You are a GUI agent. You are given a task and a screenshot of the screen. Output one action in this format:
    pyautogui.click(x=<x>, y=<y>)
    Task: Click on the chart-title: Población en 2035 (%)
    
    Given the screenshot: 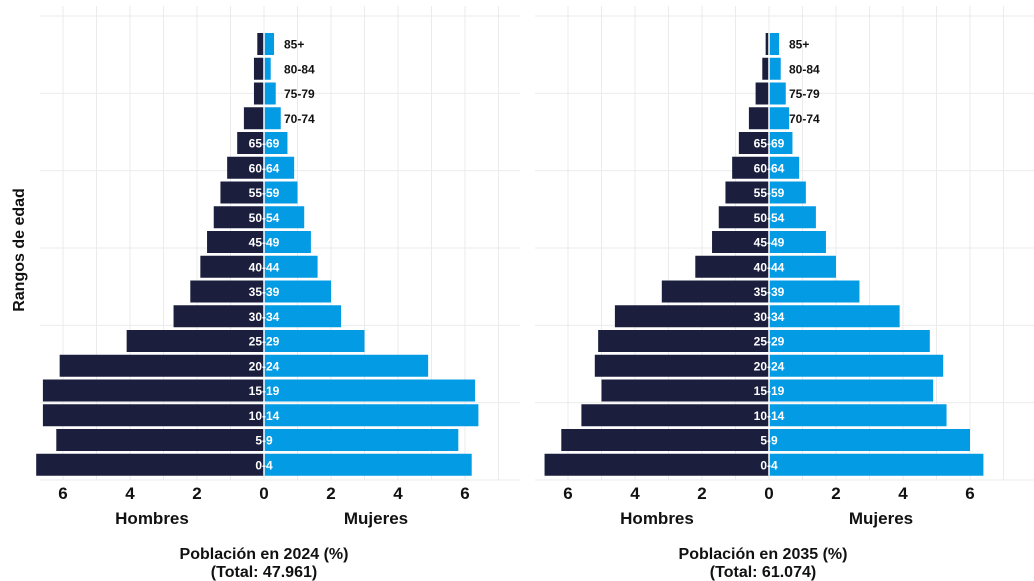 What is the action you would take?
    pyautogui.click(x=763, y=554)
    